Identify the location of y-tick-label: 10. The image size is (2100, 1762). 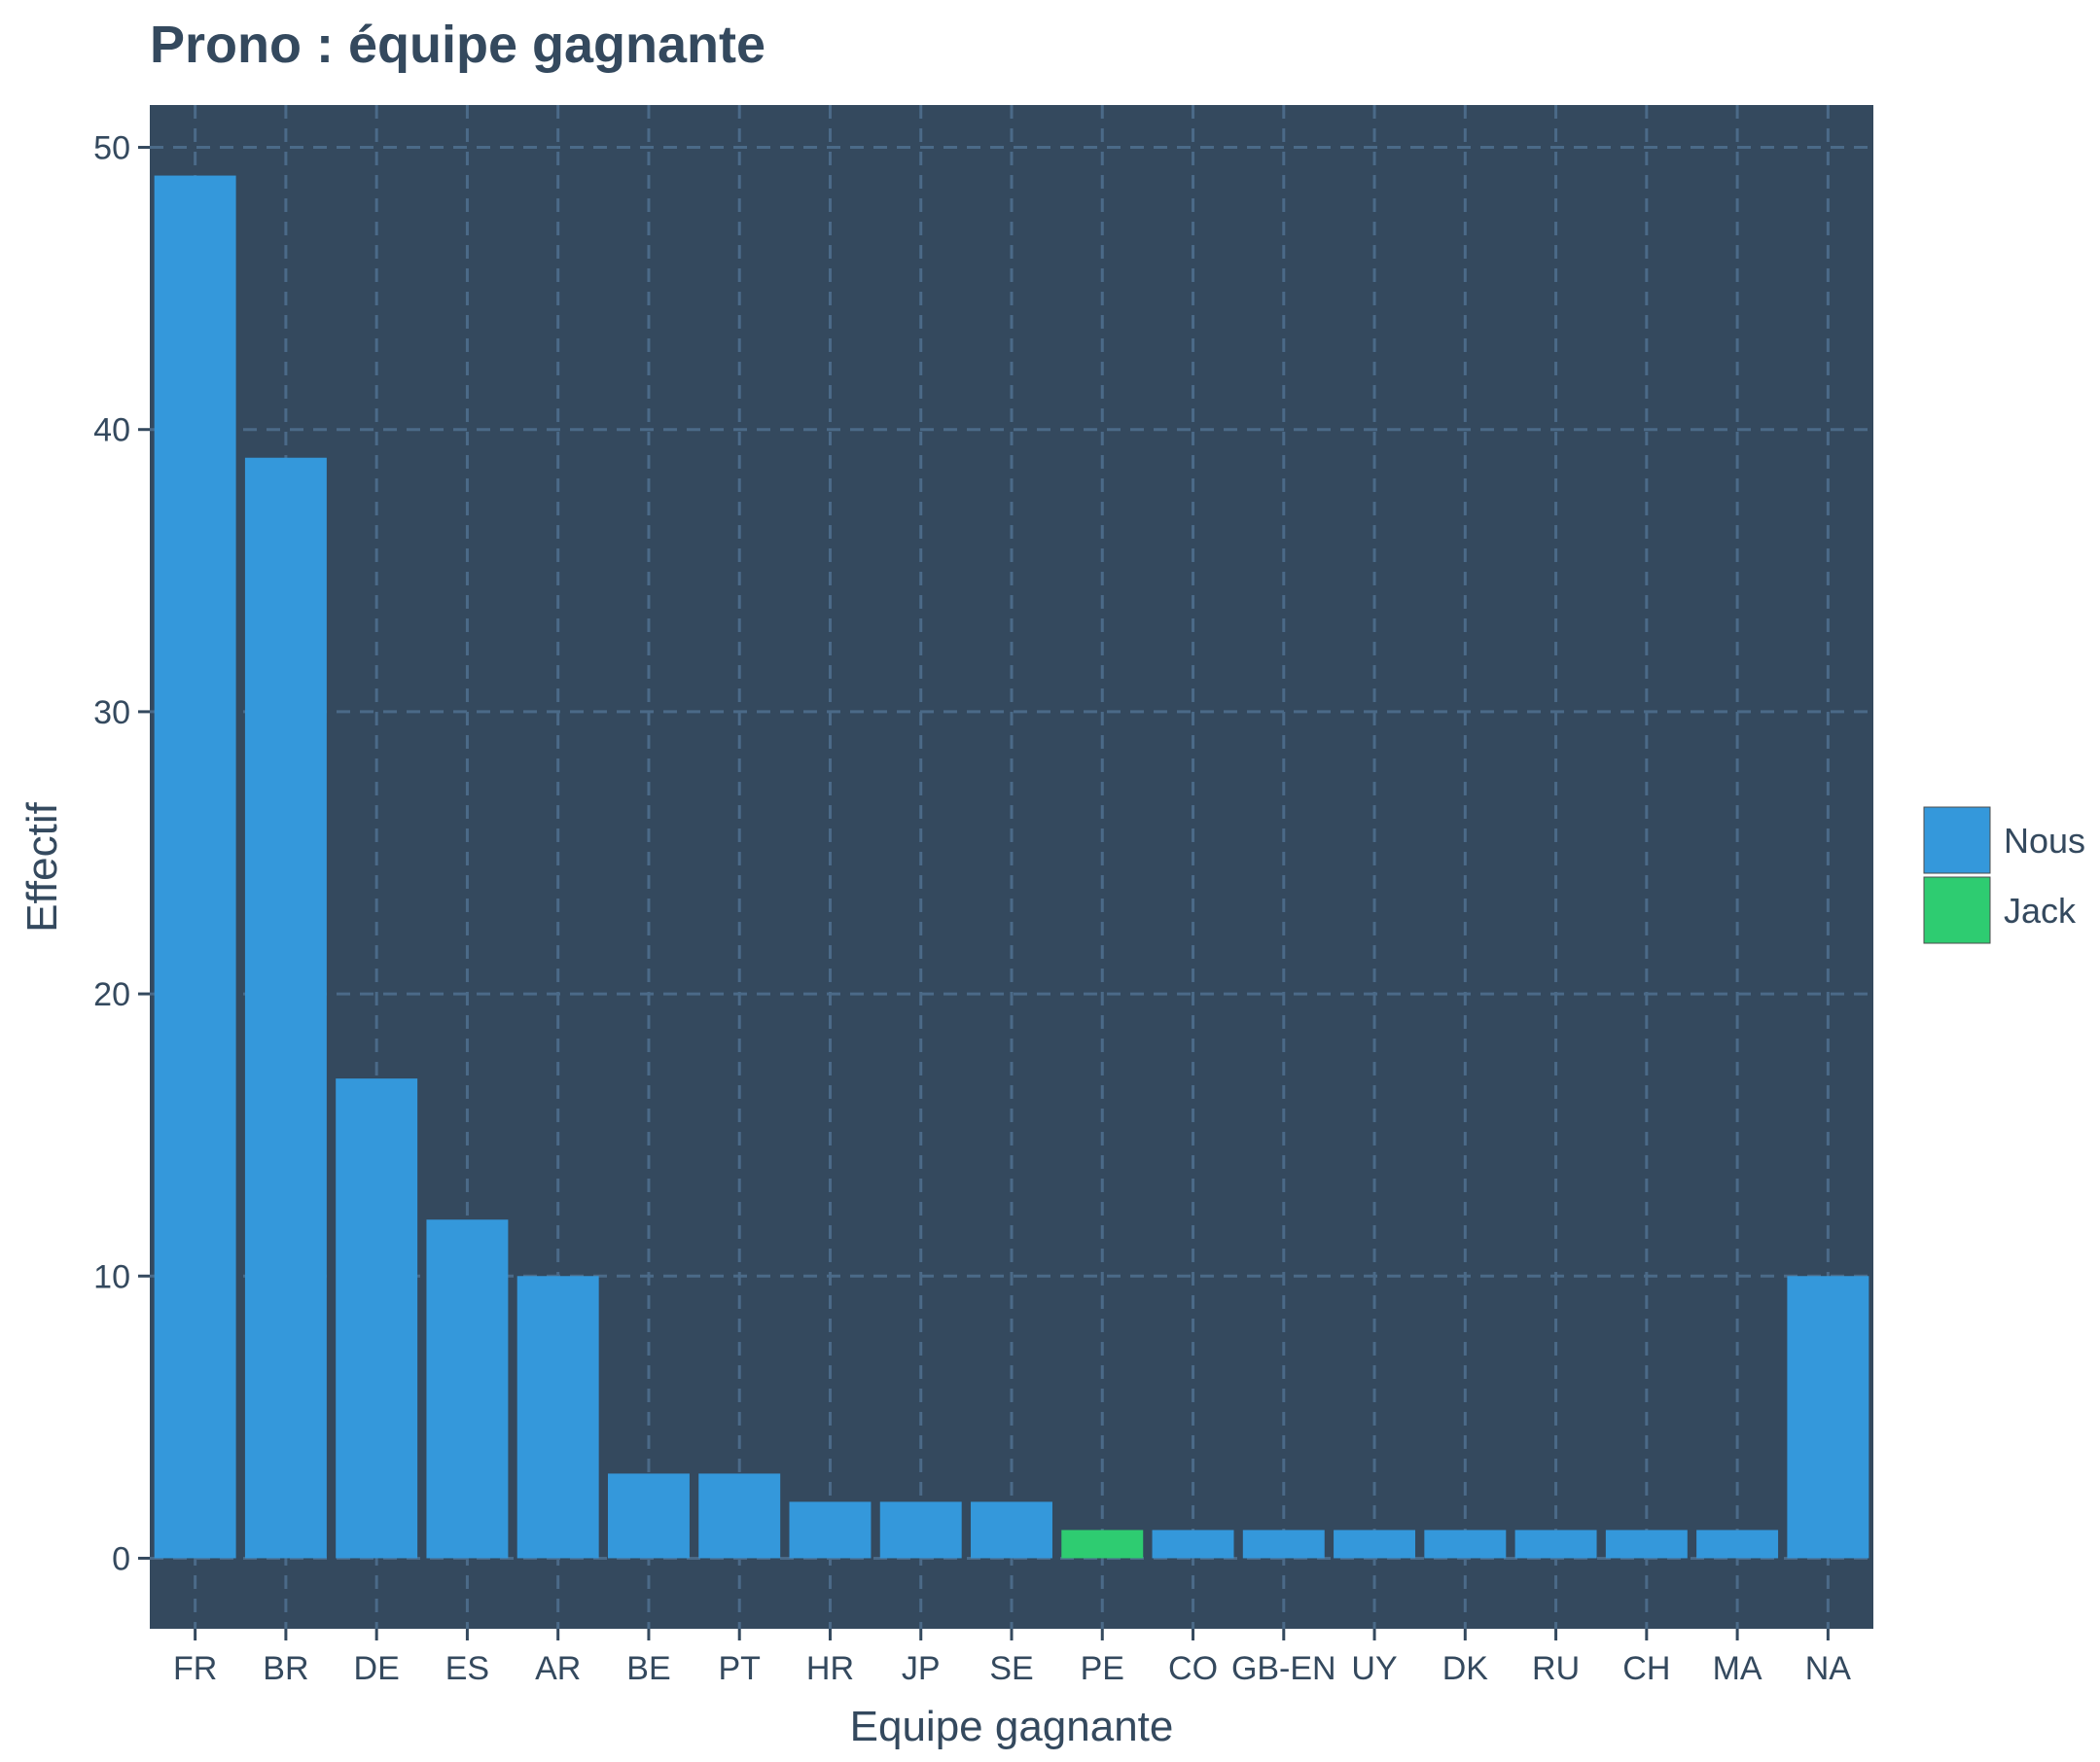
(112, 1276).